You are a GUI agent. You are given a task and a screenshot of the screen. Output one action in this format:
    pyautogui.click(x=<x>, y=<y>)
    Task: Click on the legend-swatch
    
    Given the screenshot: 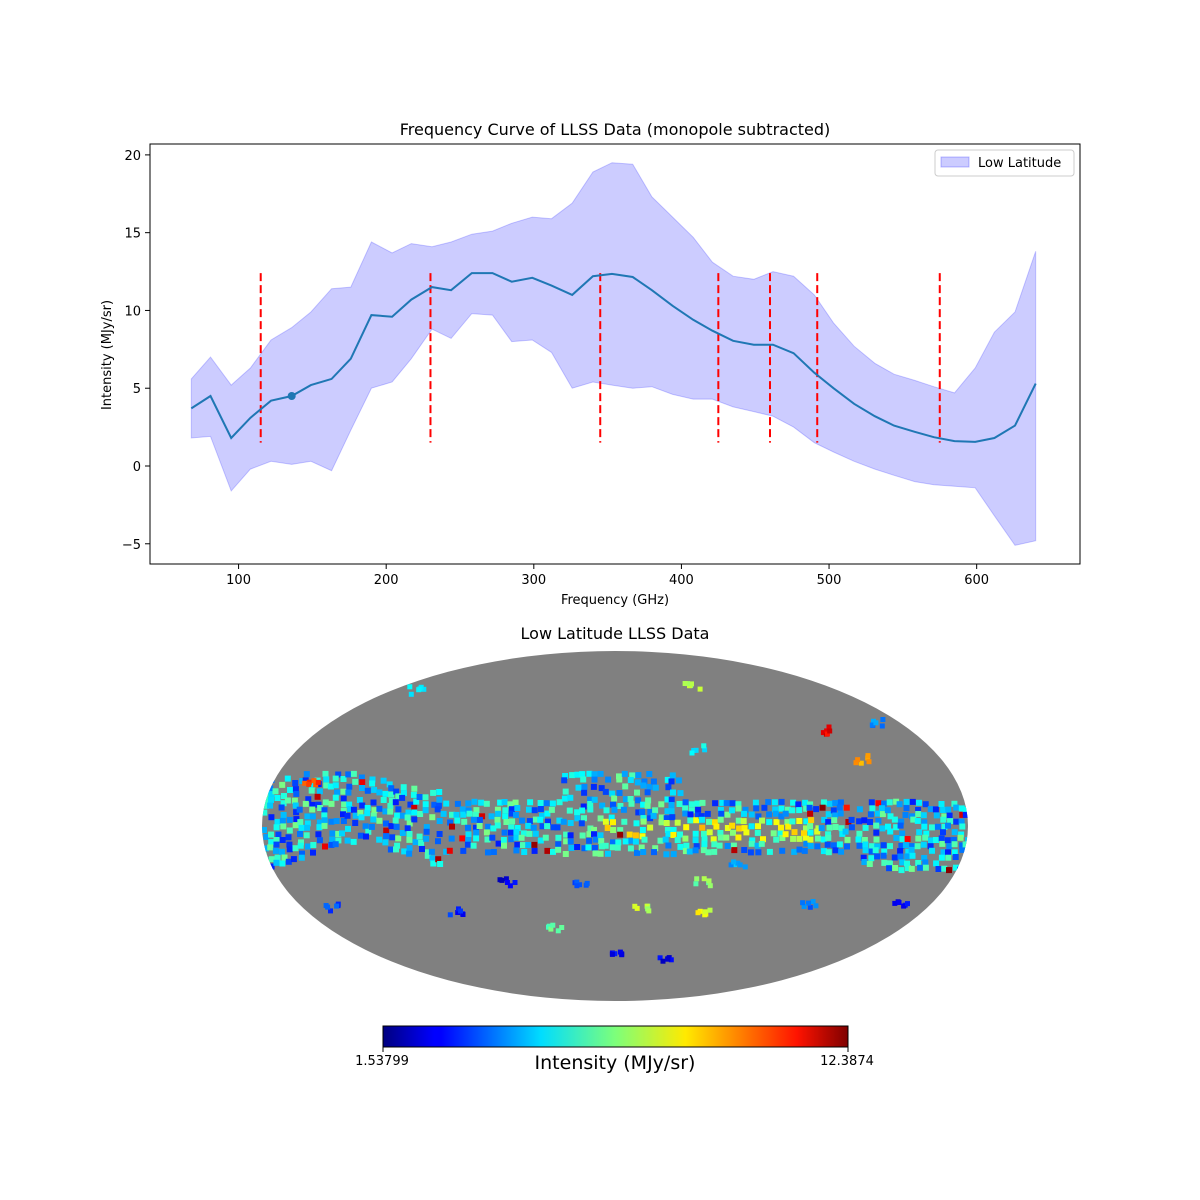 What is the action you would take?
    pyautogui.click(x=955, y=162)
    